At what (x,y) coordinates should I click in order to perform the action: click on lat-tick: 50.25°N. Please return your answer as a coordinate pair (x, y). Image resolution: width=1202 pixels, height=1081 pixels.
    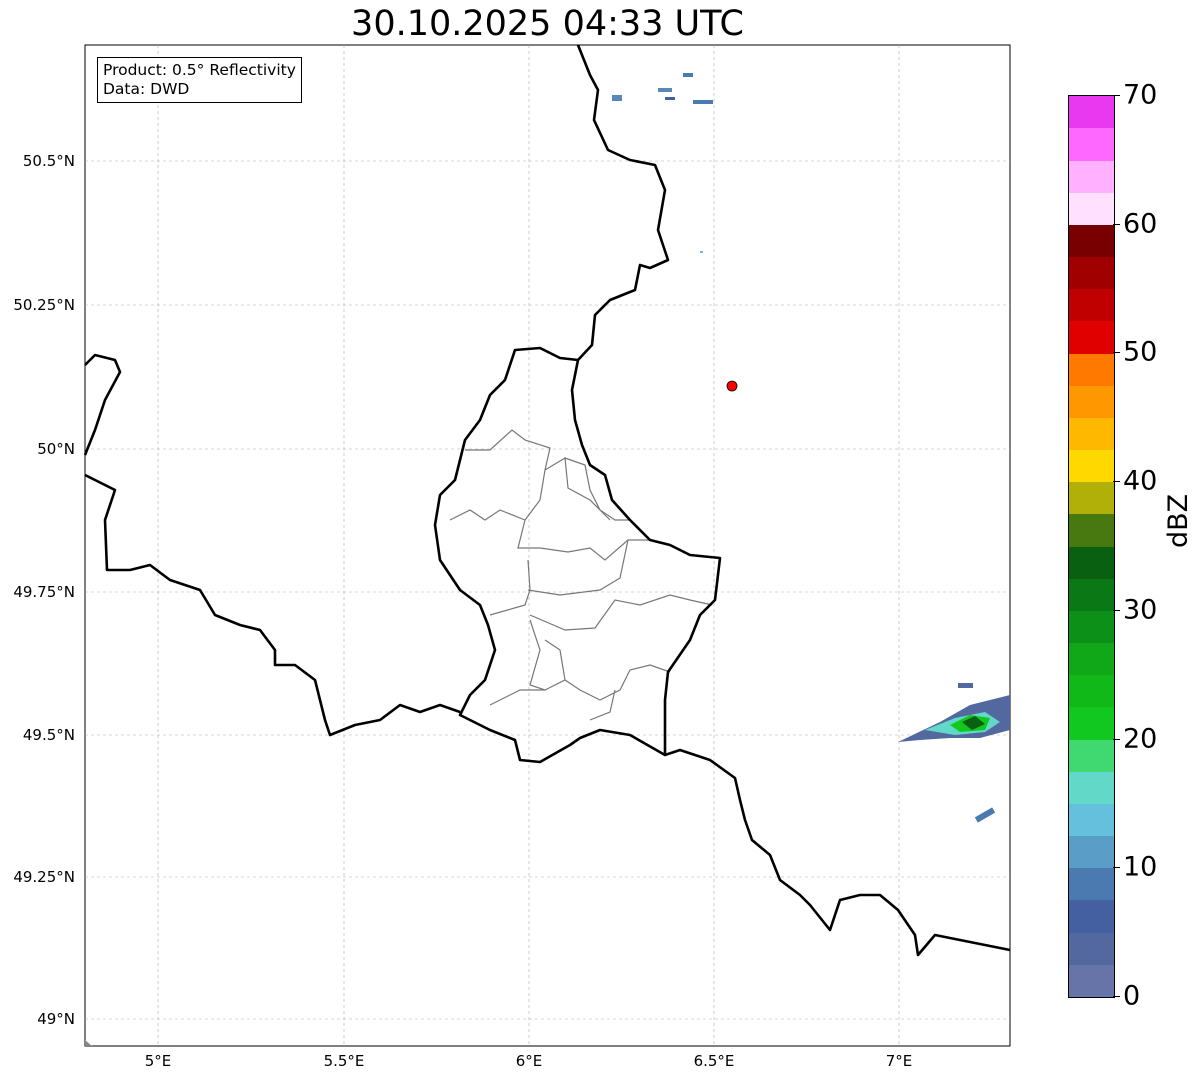
    Looking at the image, I should click on (44, 305).